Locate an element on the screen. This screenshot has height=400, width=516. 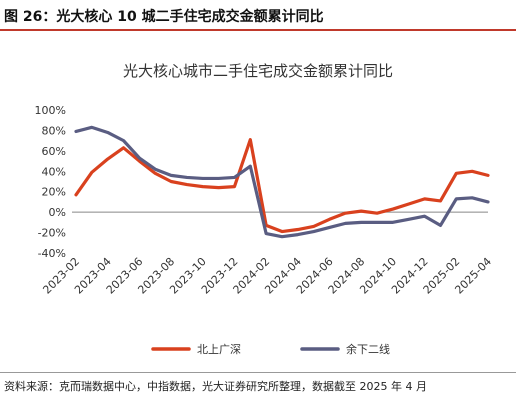
legend-label: 北上广深 is located at coordinates (219, 349).